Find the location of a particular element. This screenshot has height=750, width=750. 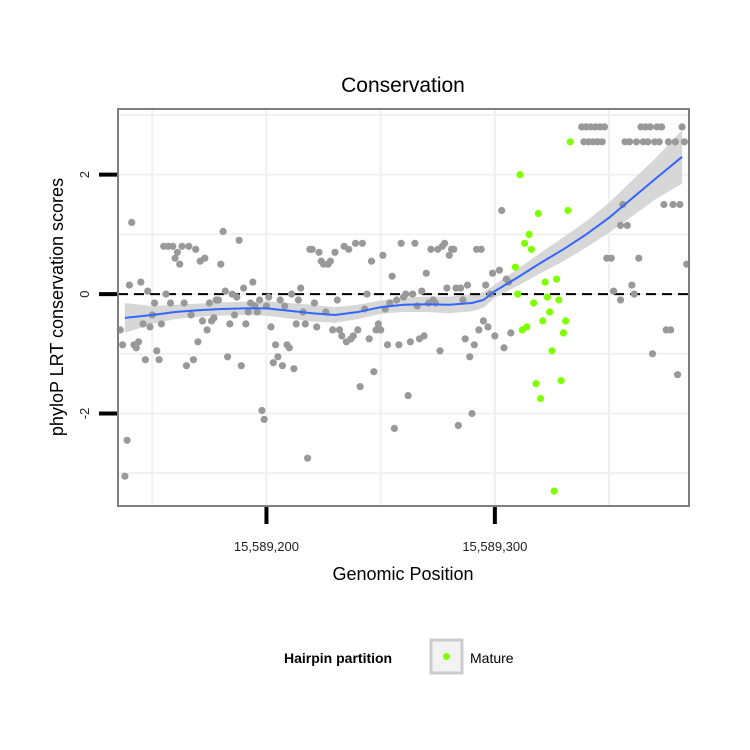

legend-label-mature: Mature is located at coordinates (492, 658).